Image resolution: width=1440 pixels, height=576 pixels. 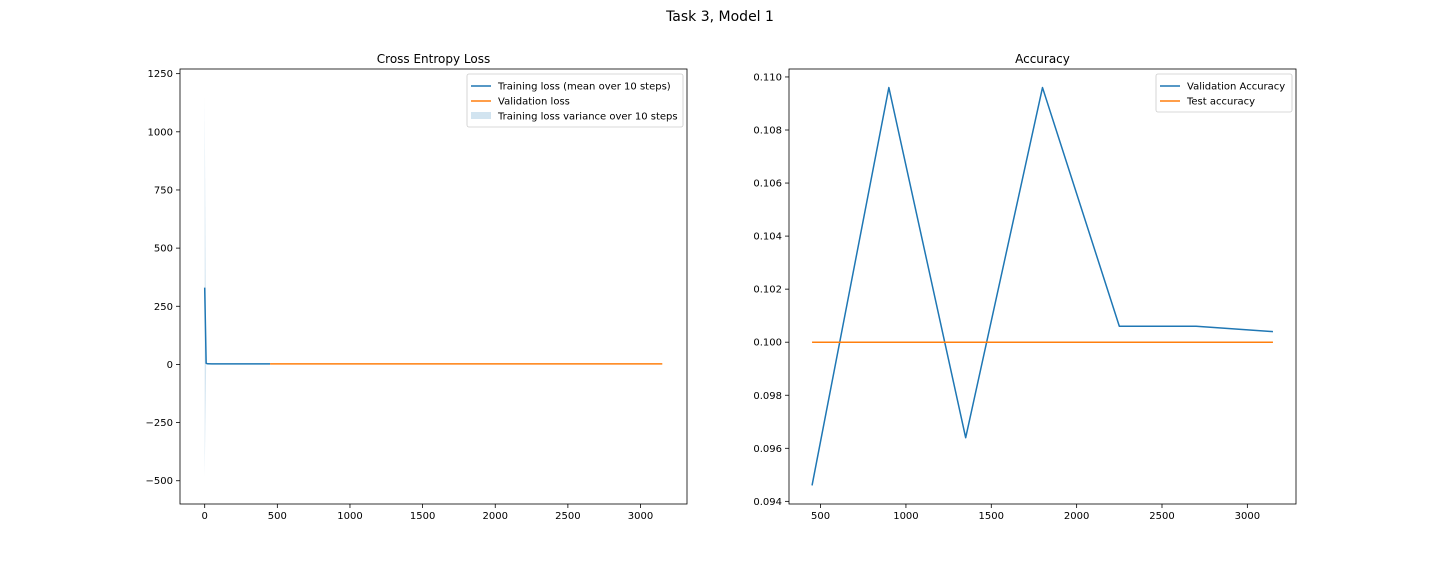 I want to click on y-tick-label: 750, so click(x=163, y=190).